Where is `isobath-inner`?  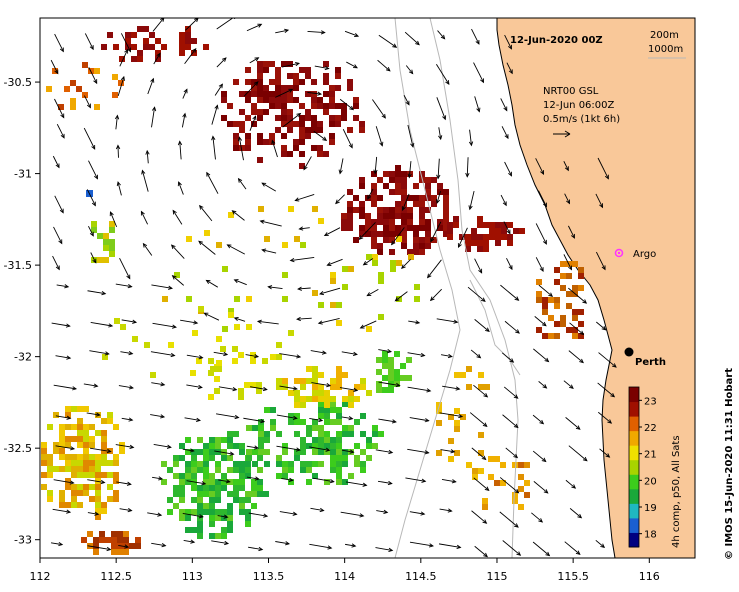
isobath-inner is located at coordinates (495, 327).